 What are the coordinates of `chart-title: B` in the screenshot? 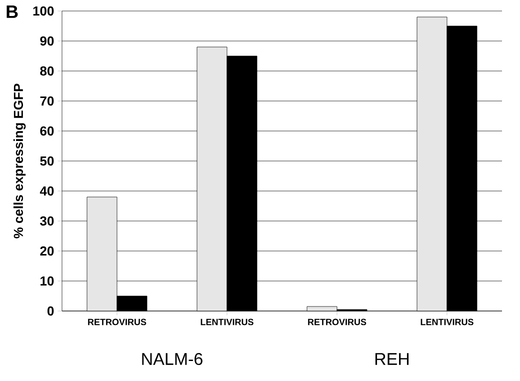 It's located at (12, 12).